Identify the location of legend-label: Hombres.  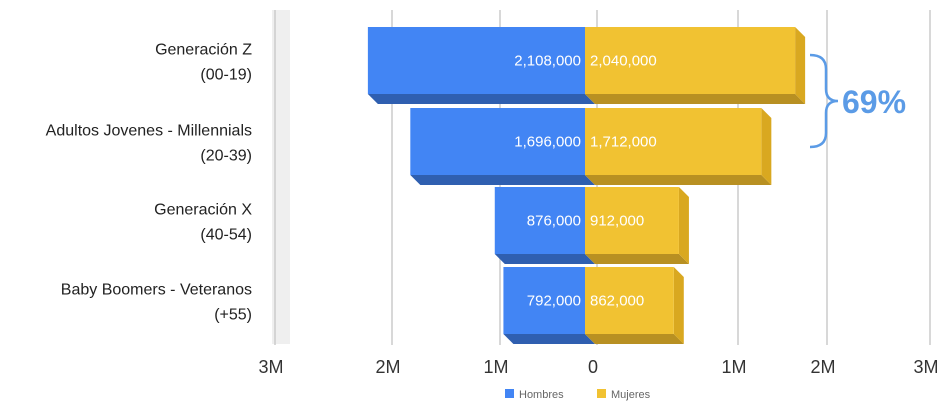
(541, 395).